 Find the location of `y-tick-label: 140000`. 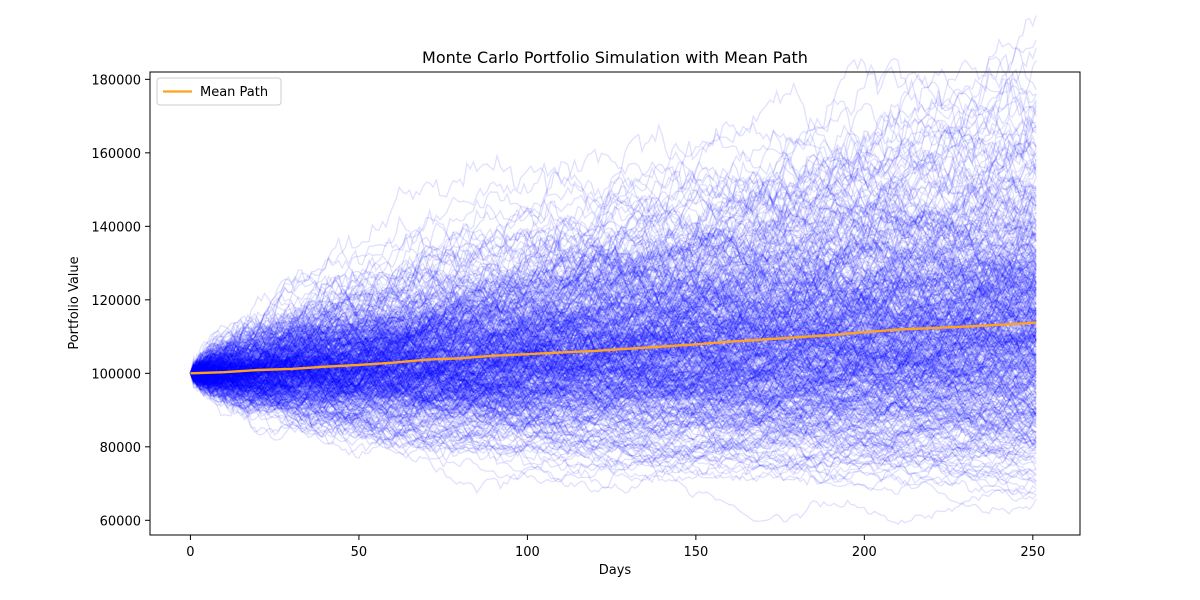

y-tick-label: 140000 is located at coordinates (116, 227).